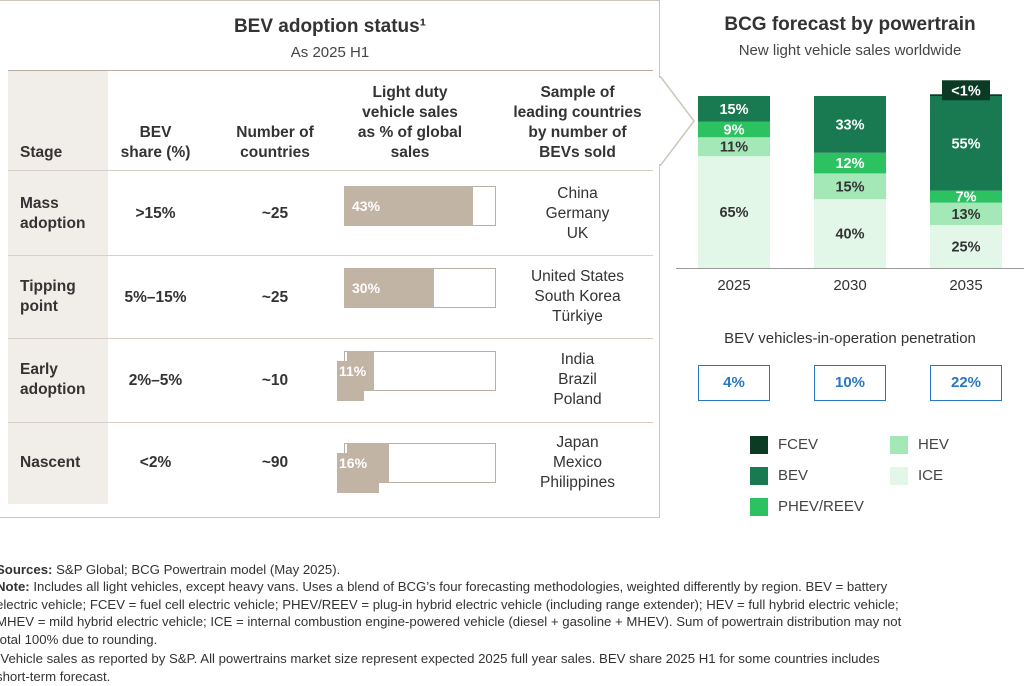 The image size is (1024, 686). I want to click on legend-label-bev: BEV, so click(793, 475).